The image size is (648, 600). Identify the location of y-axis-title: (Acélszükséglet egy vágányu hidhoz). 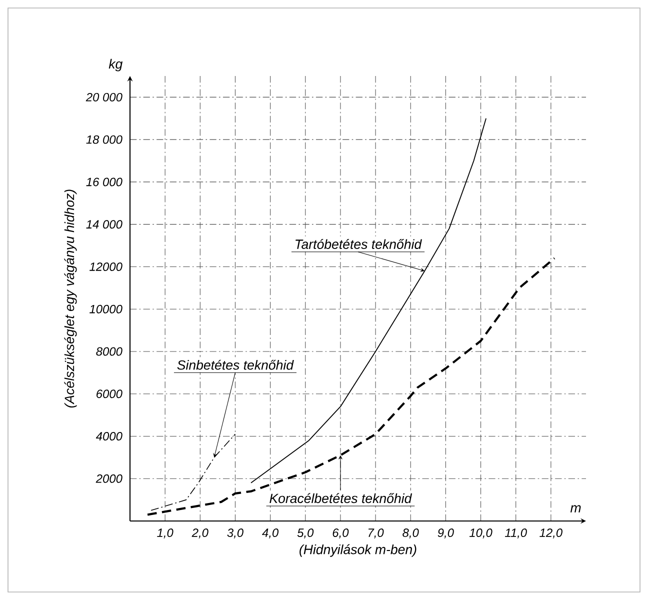
(70, 299).